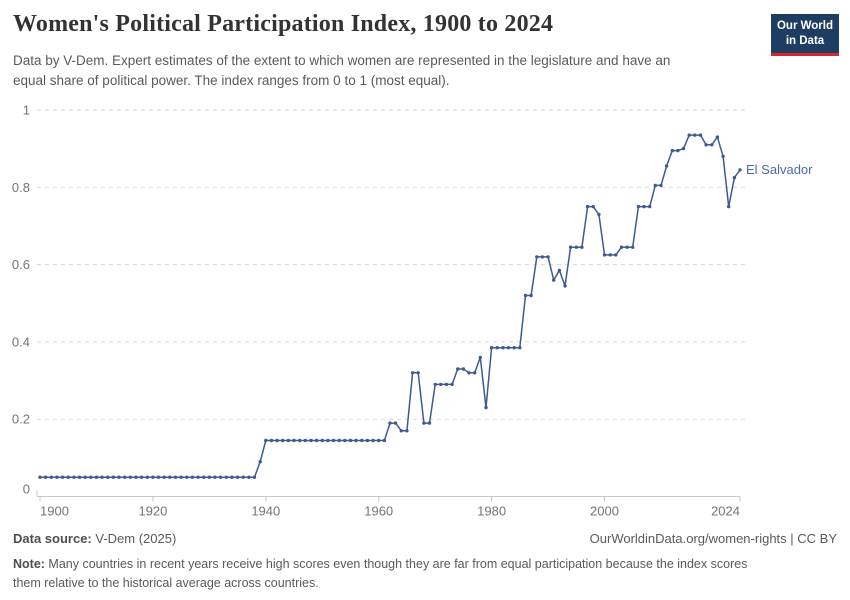 This screenshot has width=850, height=600. Describe the element at coordinates (21, 187) in the screenshot. I see `y-axis-label: 0.8` at that location.